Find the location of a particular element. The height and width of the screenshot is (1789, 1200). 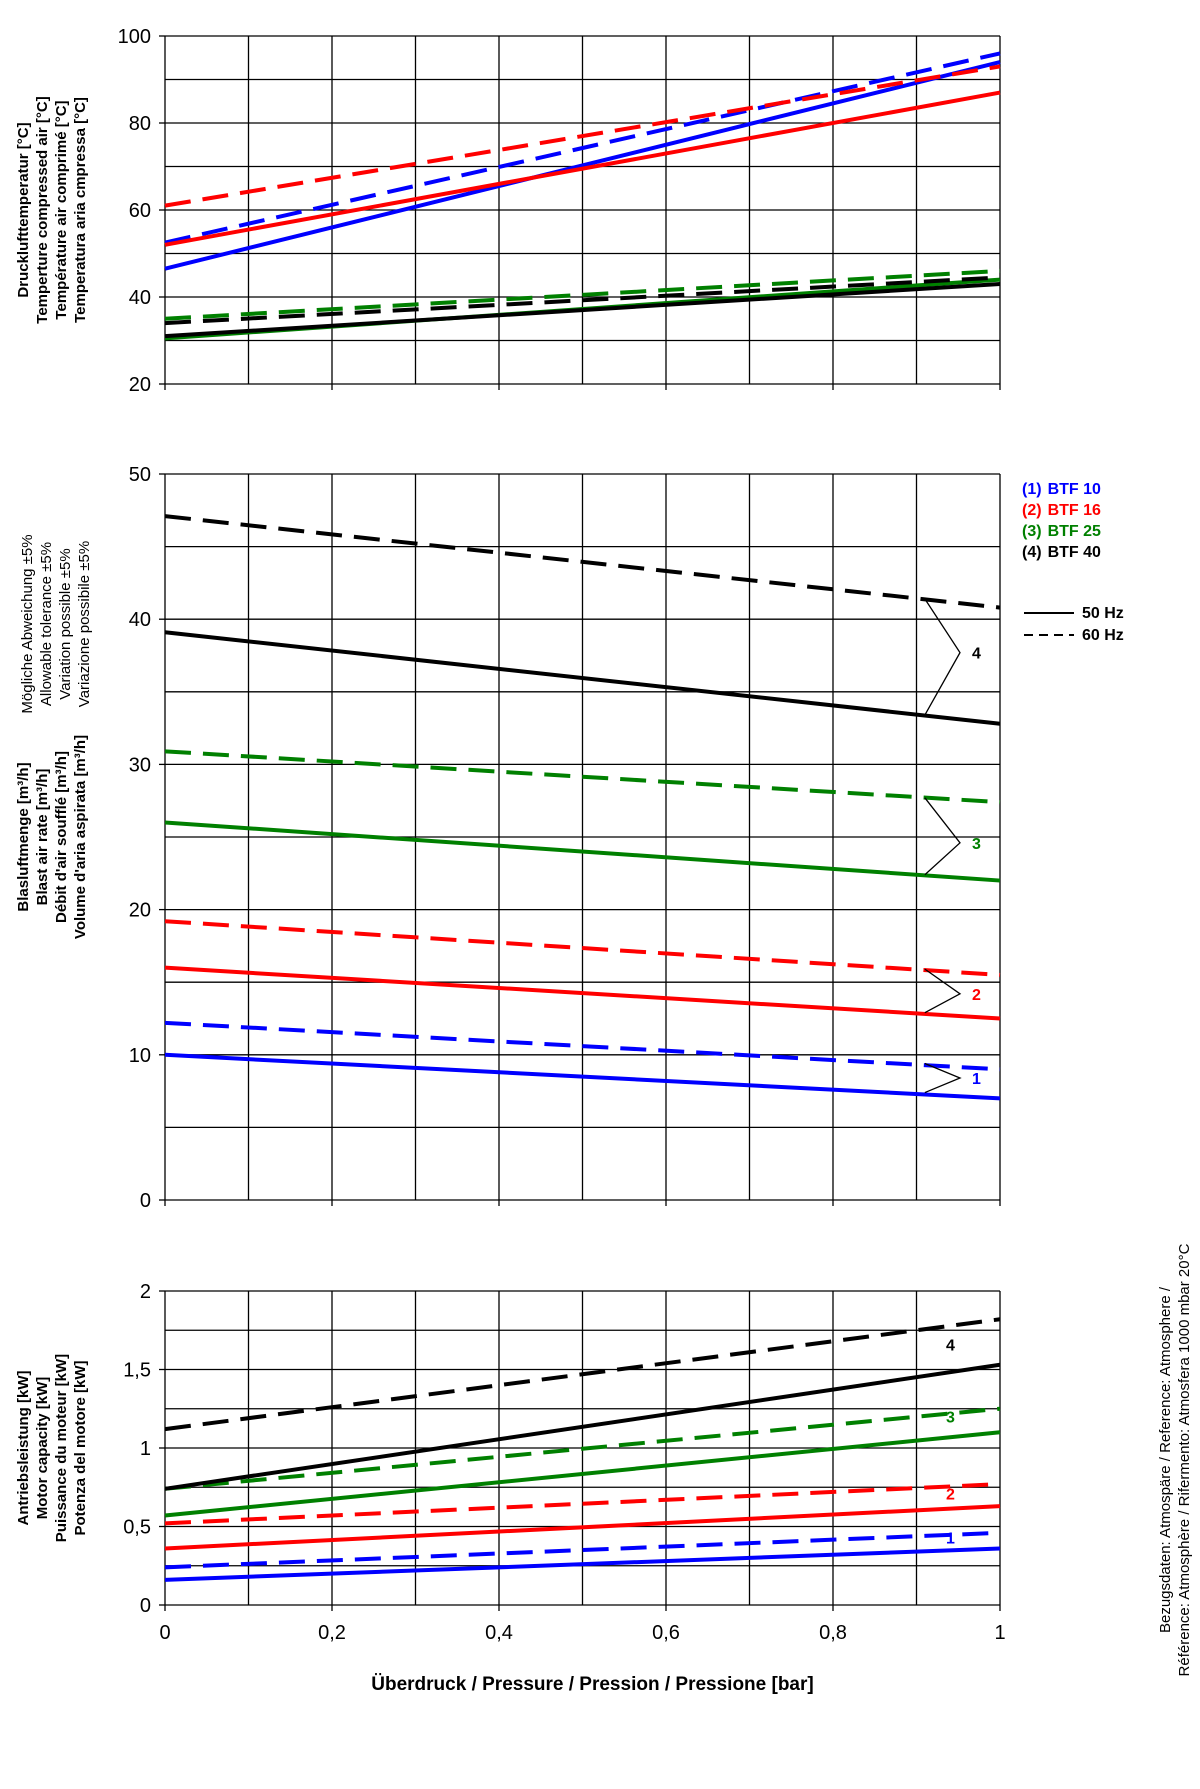

y-axis-label-line: Blasluftmenge [m³/h] is located at coordinates (23, 836).